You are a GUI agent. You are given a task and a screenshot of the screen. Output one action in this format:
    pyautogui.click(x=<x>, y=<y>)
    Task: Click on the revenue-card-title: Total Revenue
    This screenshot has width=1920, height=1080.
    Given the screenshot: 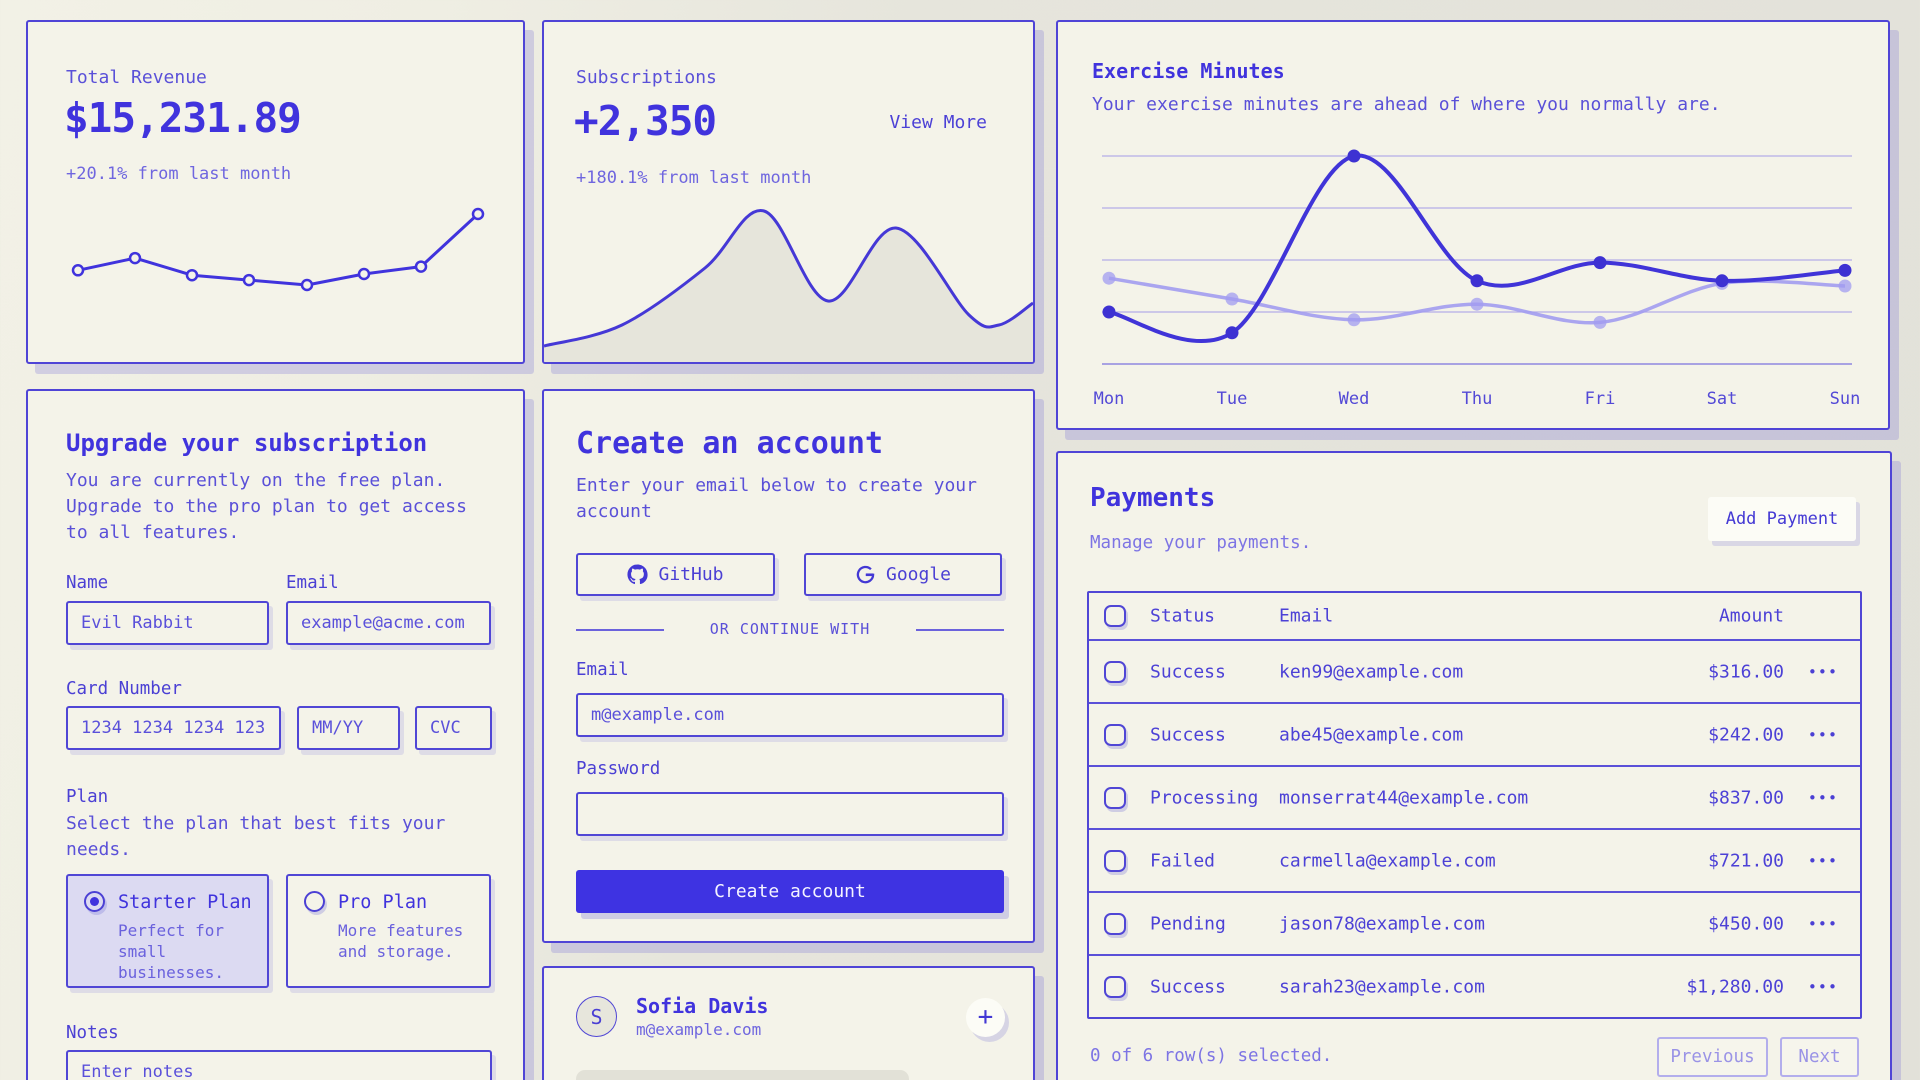 What is the action you would take?
    pyautogui.click(x=136, y=77)
    